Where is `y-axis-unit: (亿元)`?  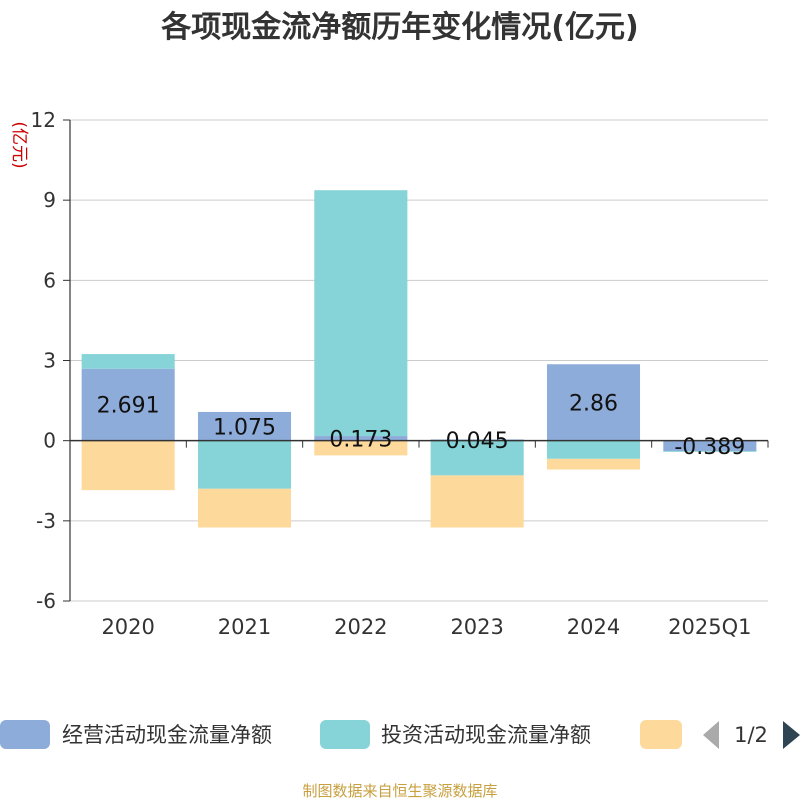 y-axis-unit: (亿元) is located at coordinates (19, 144).